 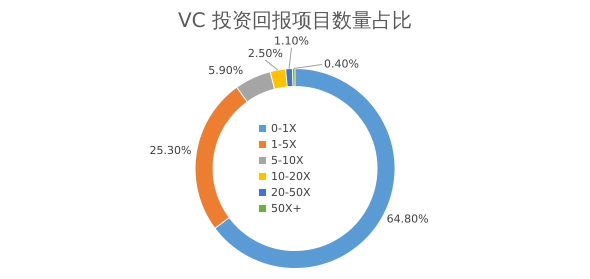 I want to click on data-label: 64.80%, so click(x=407, y=219).